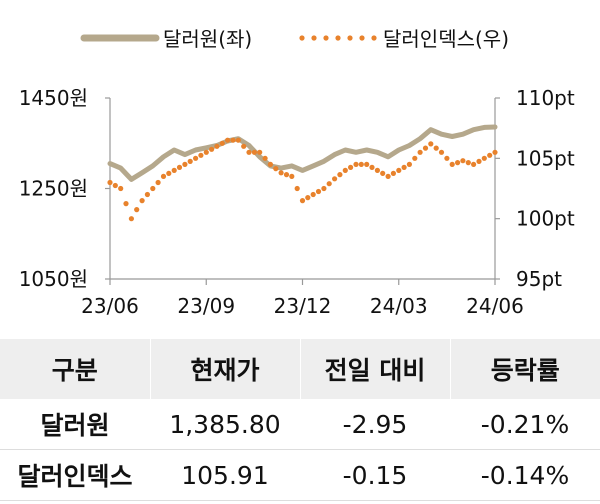 The width and height of the screenshot is (600, 504). I want to click on y-right-tick-label: 110pt, so click(545, 98).